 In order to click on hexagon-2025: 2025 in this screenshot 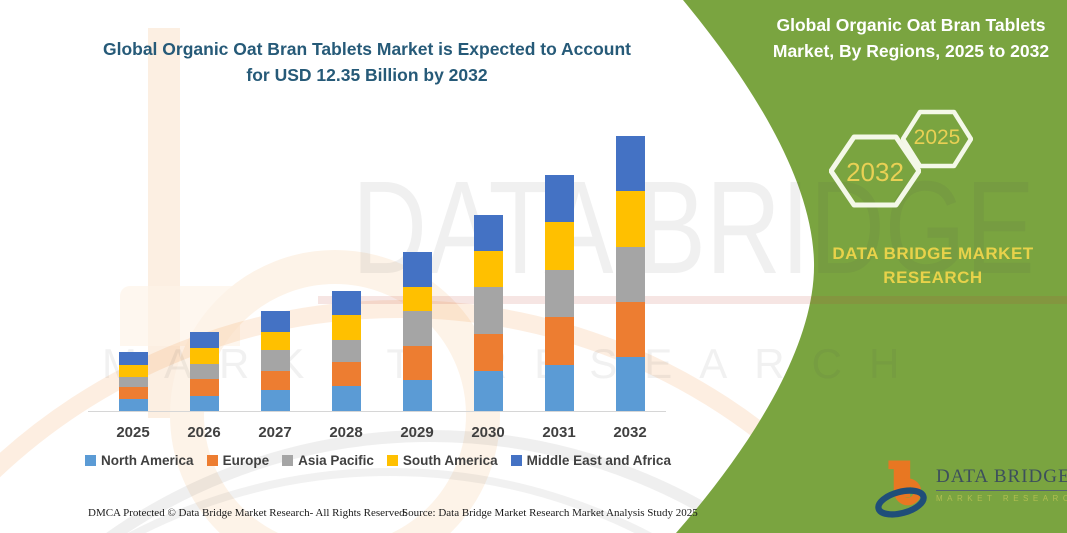, I will do `click(937, 139)`.